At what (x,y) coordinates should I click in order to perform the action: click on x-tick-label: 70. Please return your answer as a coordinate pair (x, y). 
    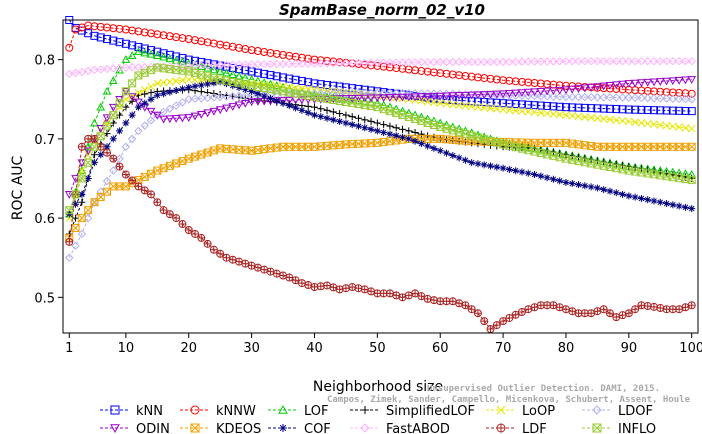
    Looking at the image, I should click on (503, 348).